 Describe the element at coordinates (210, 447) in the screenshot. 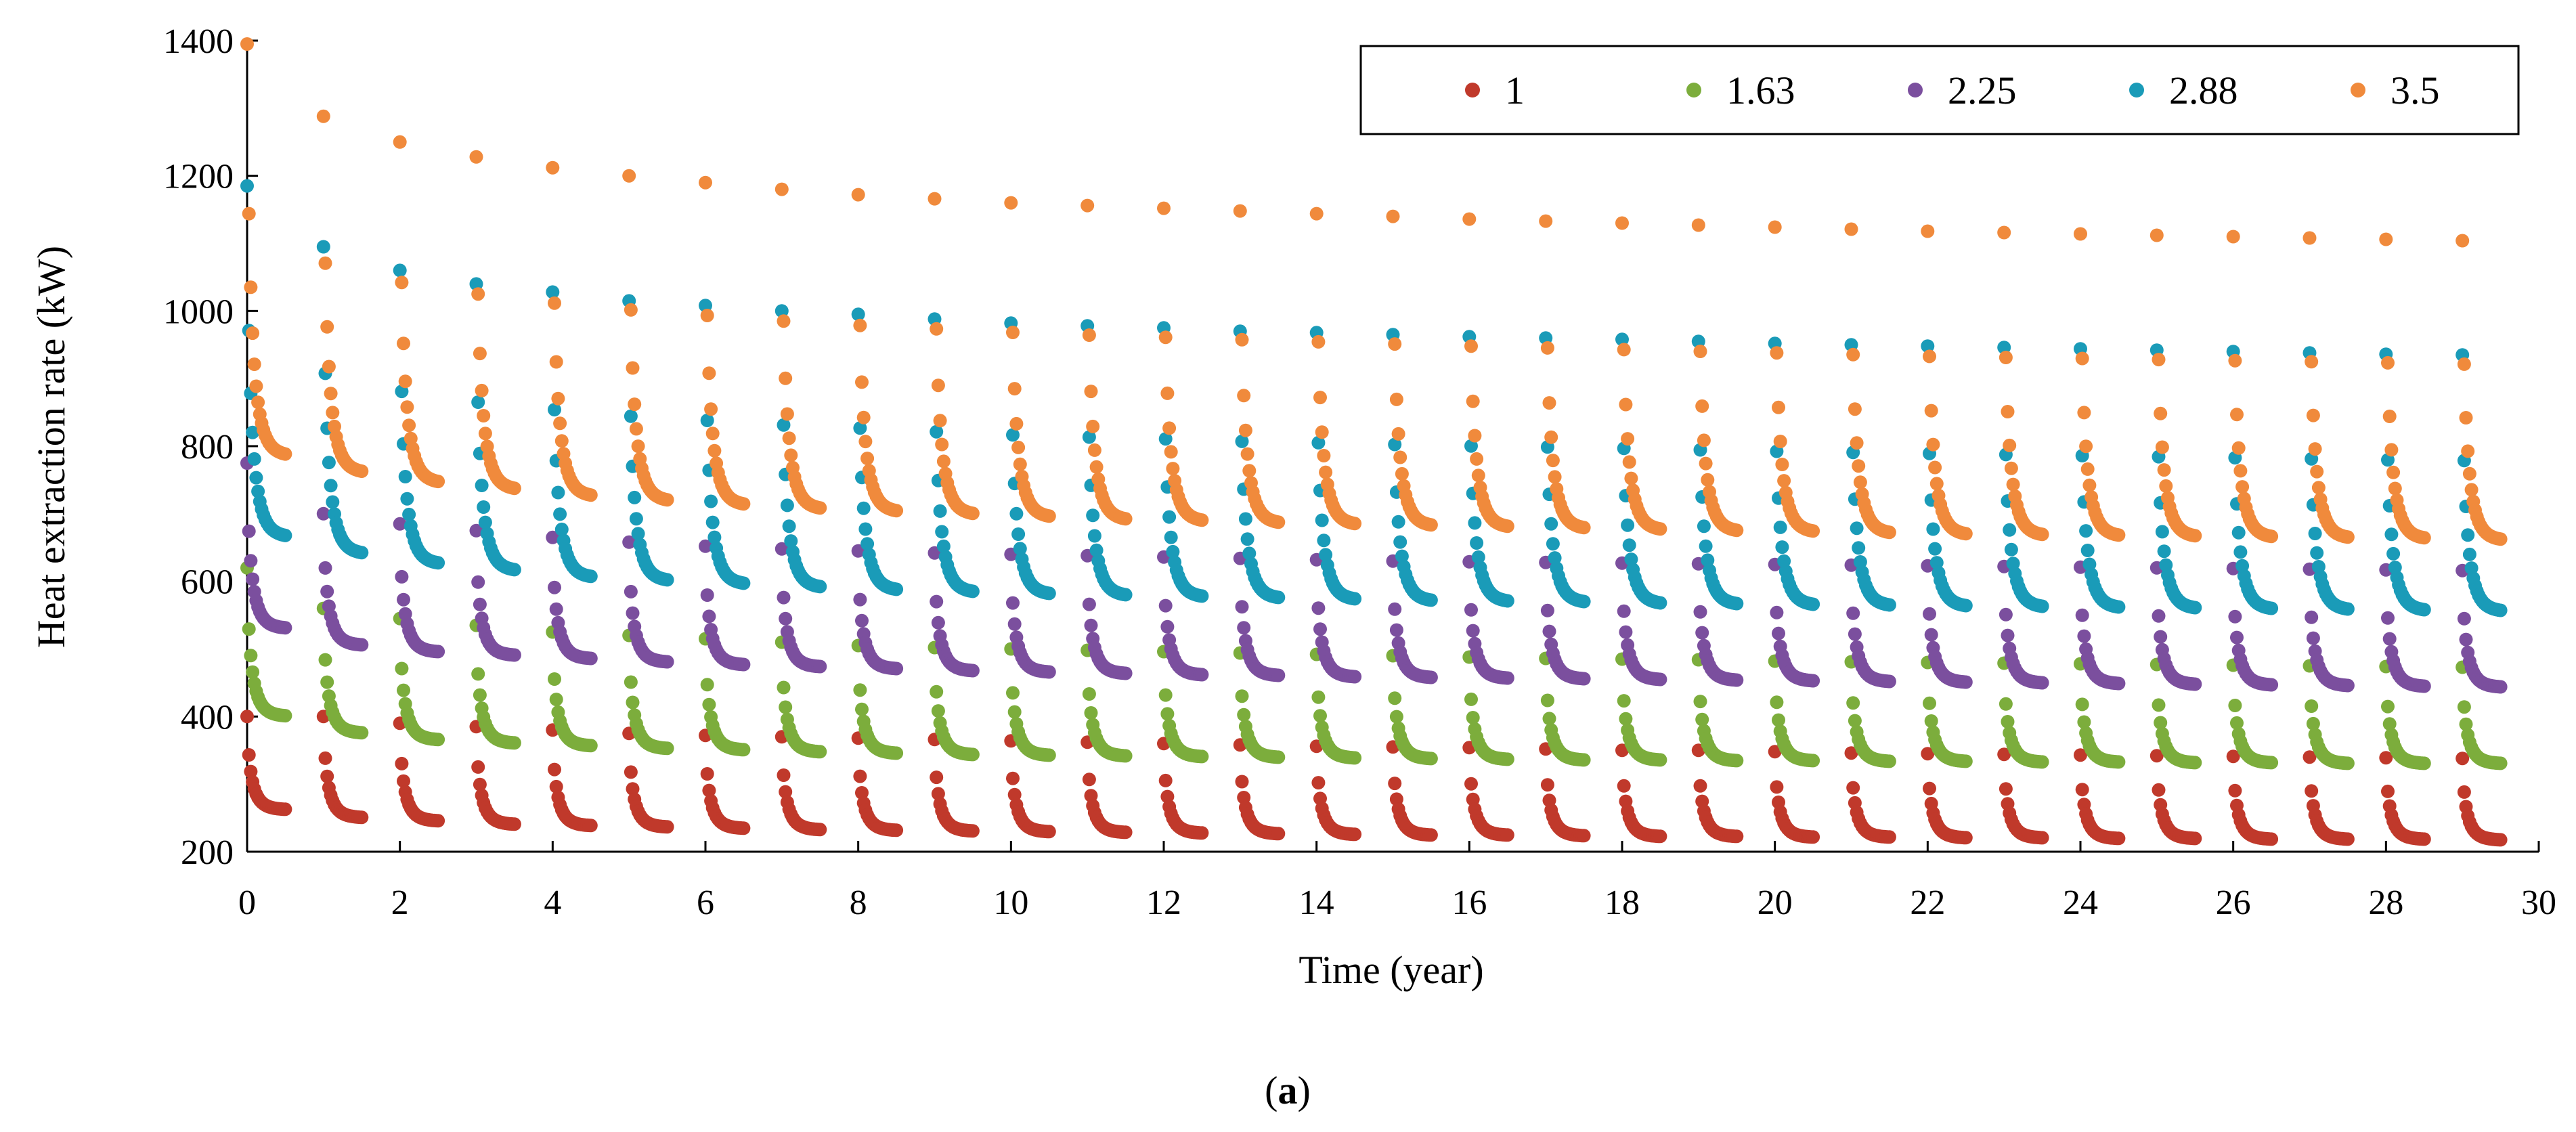

I see `y-ticks: 200 400 600 800 1000 1200 1400` at that location.